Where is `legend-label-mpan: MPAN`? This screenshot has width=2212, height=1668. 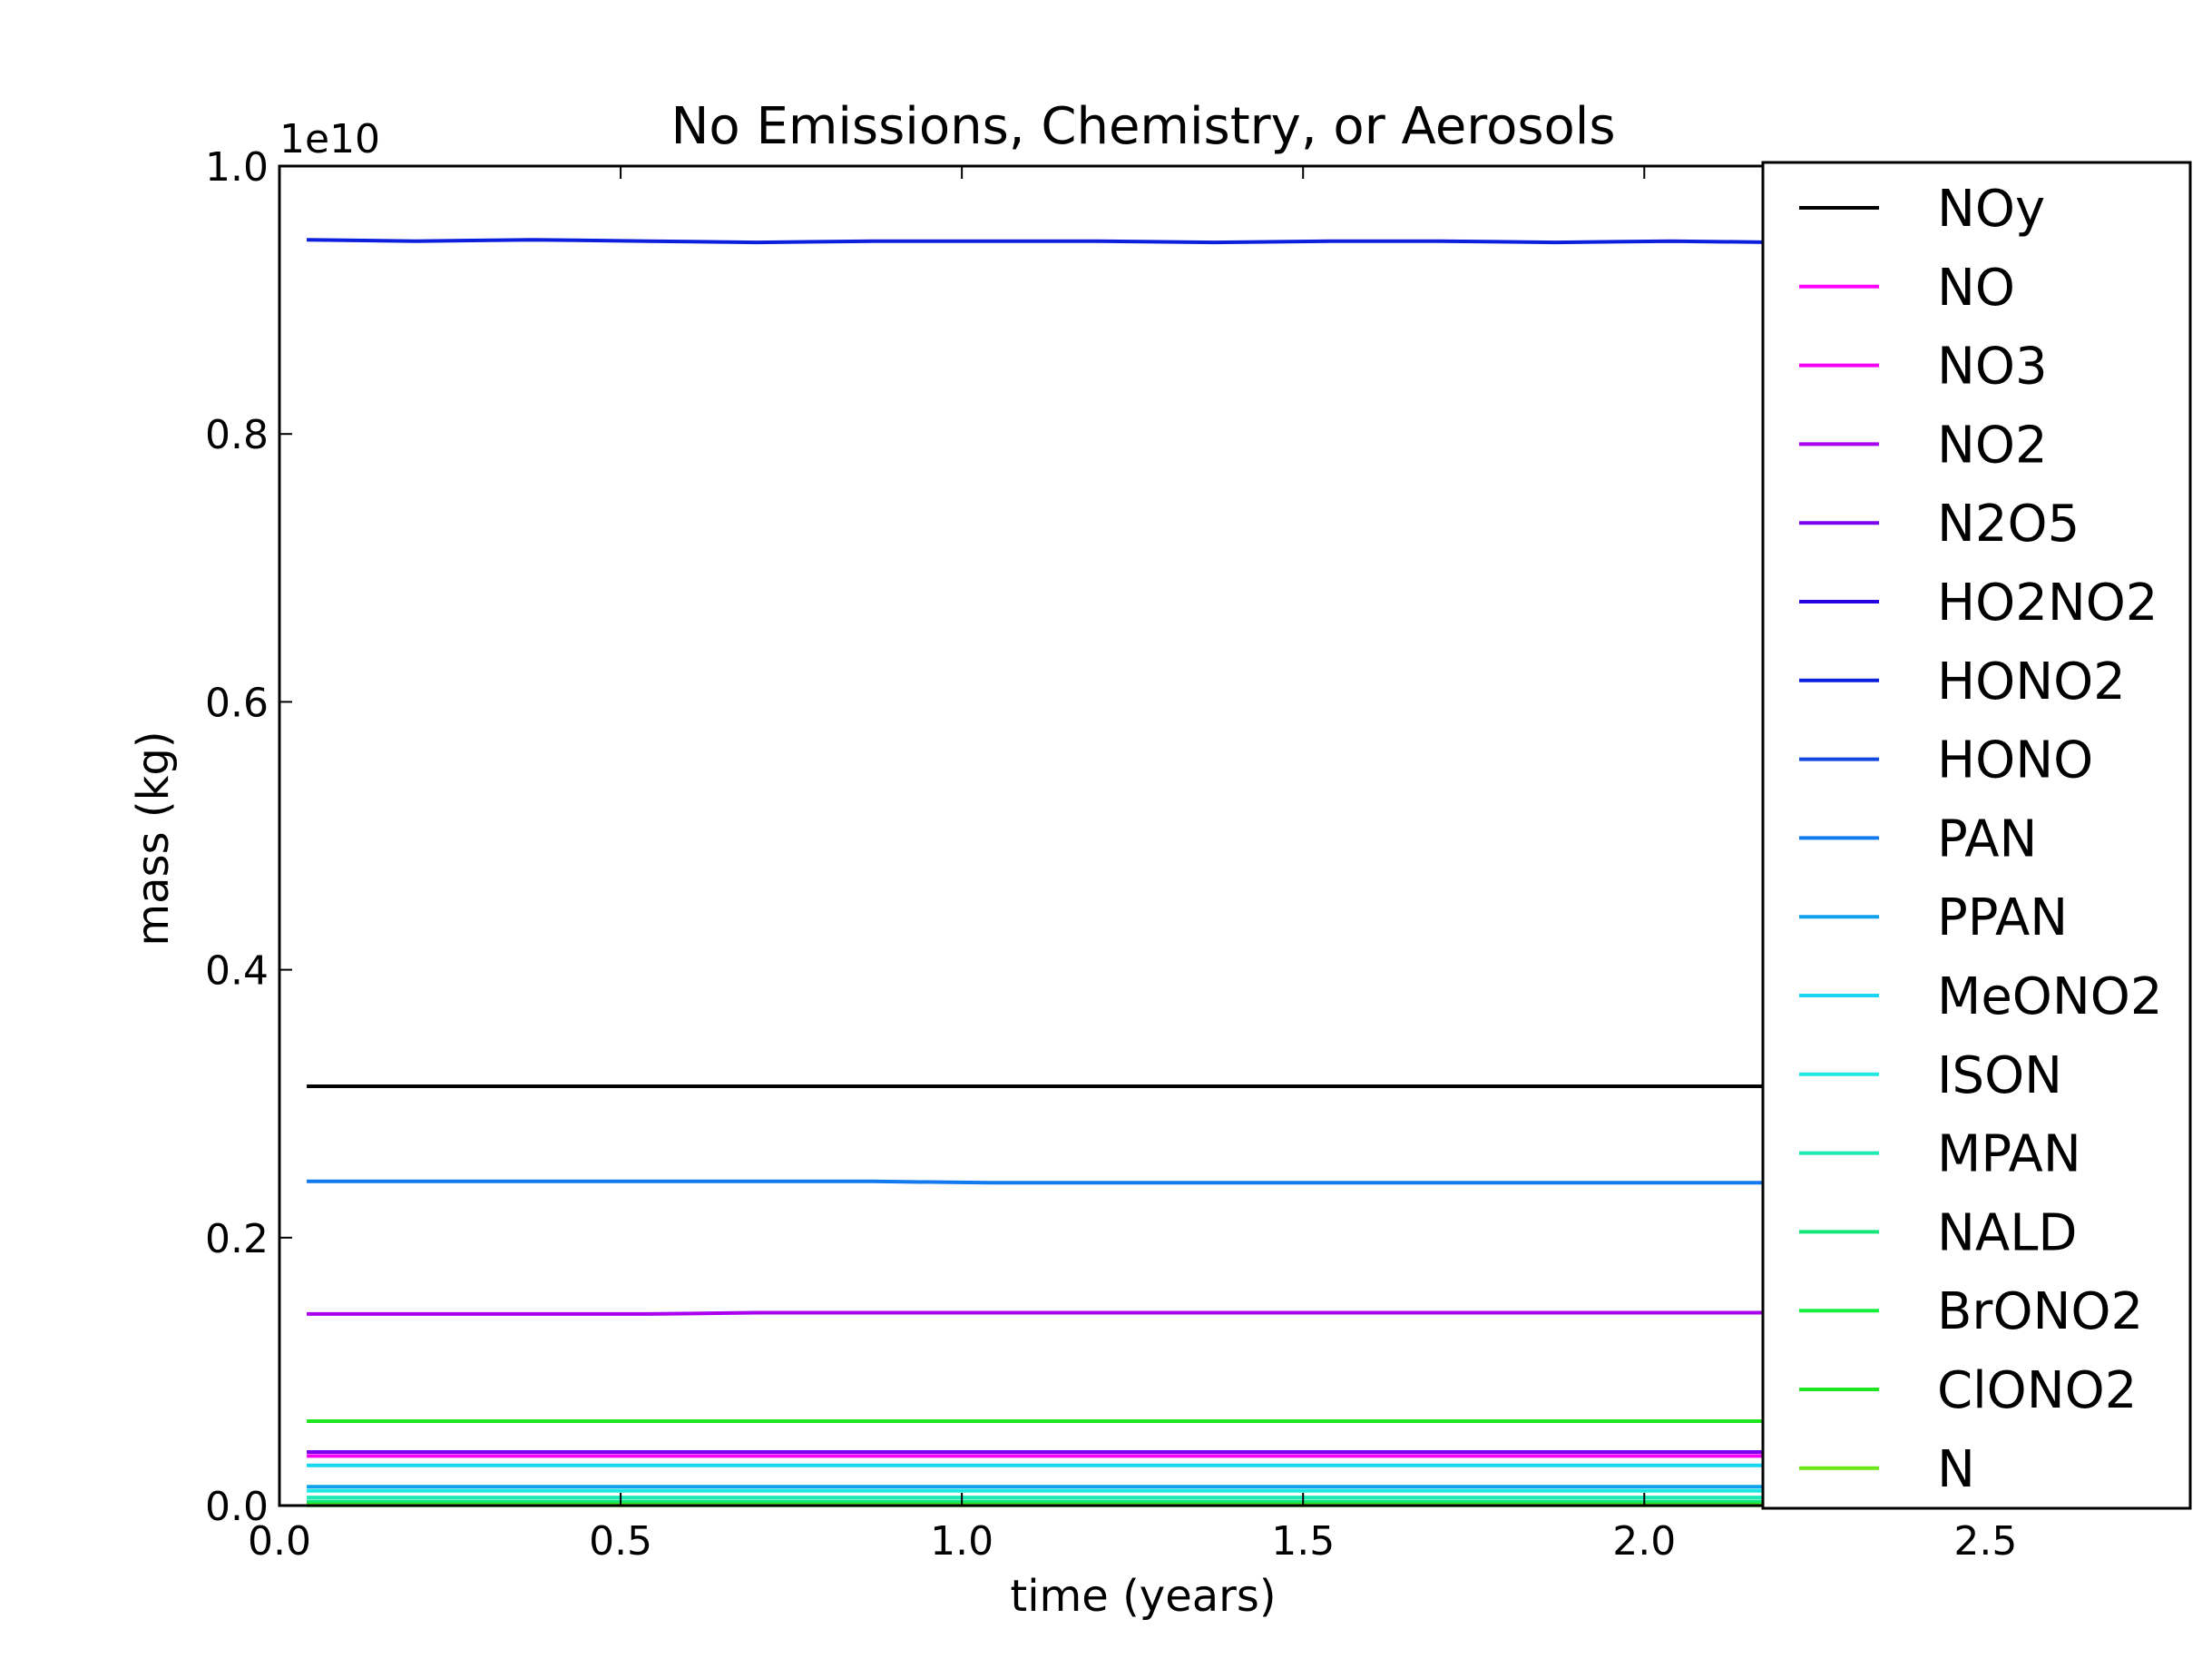
legend-label-mpan: MPAN is located at coordinates (2009, 1154).